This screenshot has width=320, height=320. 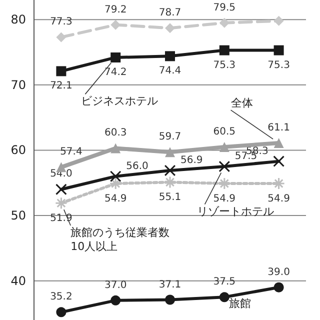 What do you see at coordinates (120, 240) in the screenshot?
I see `series-label: 旅館のうち従業者数10人以上` at bounding box center [120, 240].